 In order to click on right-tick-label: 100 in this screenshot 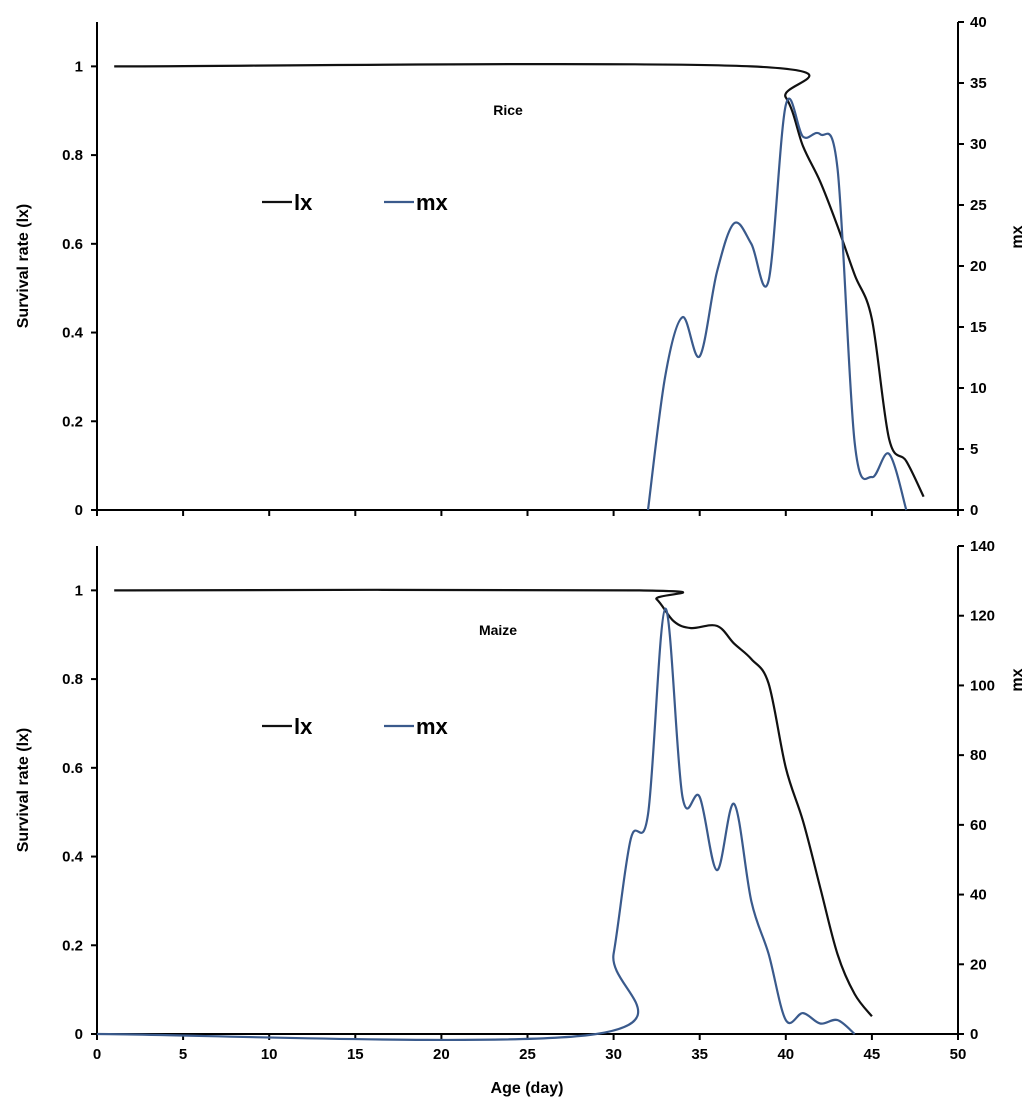, I will do `click(982, 685)`.